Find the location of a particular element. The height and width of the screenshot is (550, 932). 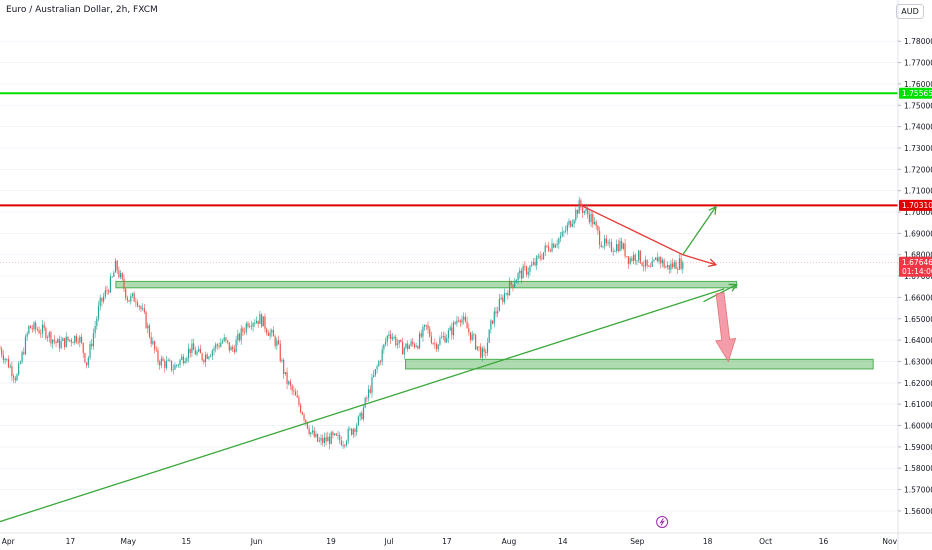

currency-button: AUD is located at coordinates (910, 11).